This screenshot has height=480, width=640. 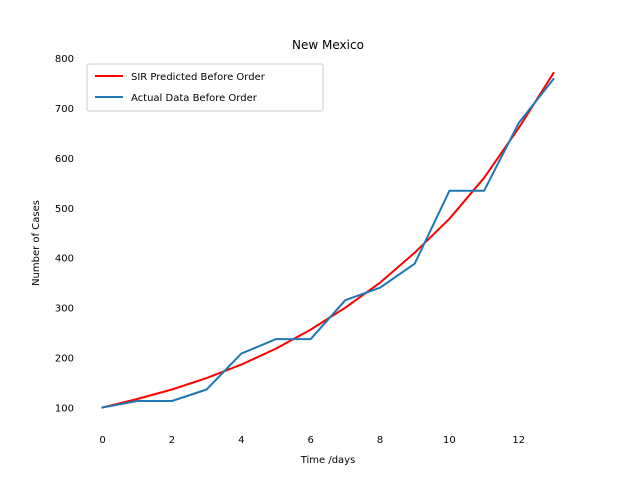 What do you see at coordinates (36, 243) in the screenshot?
I see `y-axis-label: Number of Cases` at bounding box center [36, 243].